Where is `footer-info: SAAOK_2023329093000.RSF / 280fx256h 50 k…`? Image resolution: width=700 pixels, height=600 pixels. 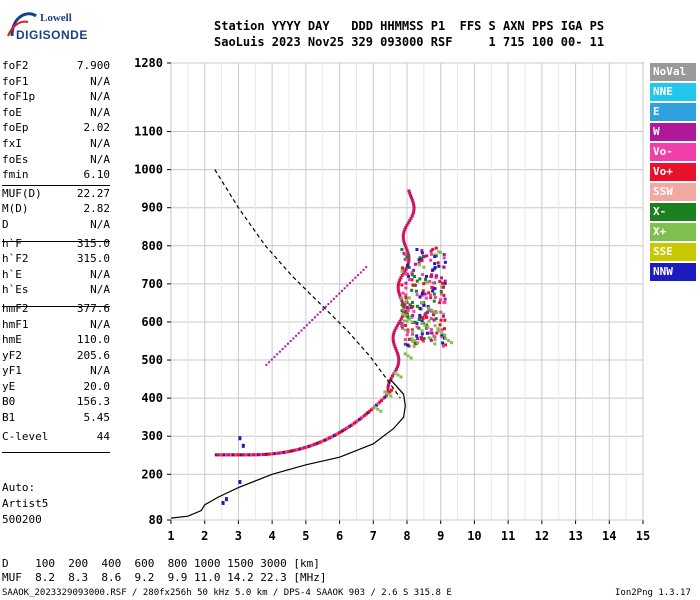 footer-info: SAAOK_2023329093000.RSF / 280fx256h 50 k… is located at coordinates (227, 593).